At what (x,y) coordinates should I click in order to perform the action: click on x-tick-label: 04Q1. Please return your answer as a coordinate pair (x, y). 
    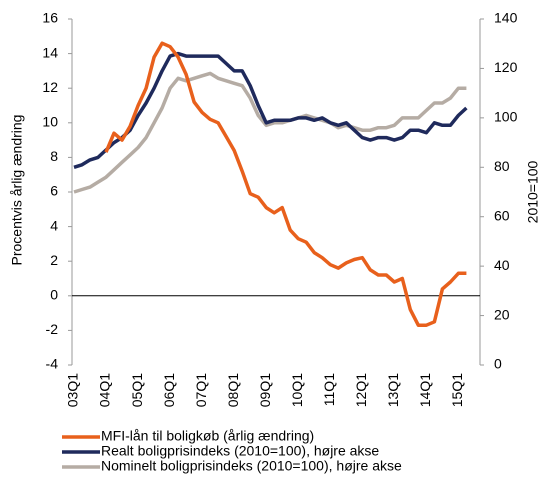
    Looking at the image, I should click on (105, 390).